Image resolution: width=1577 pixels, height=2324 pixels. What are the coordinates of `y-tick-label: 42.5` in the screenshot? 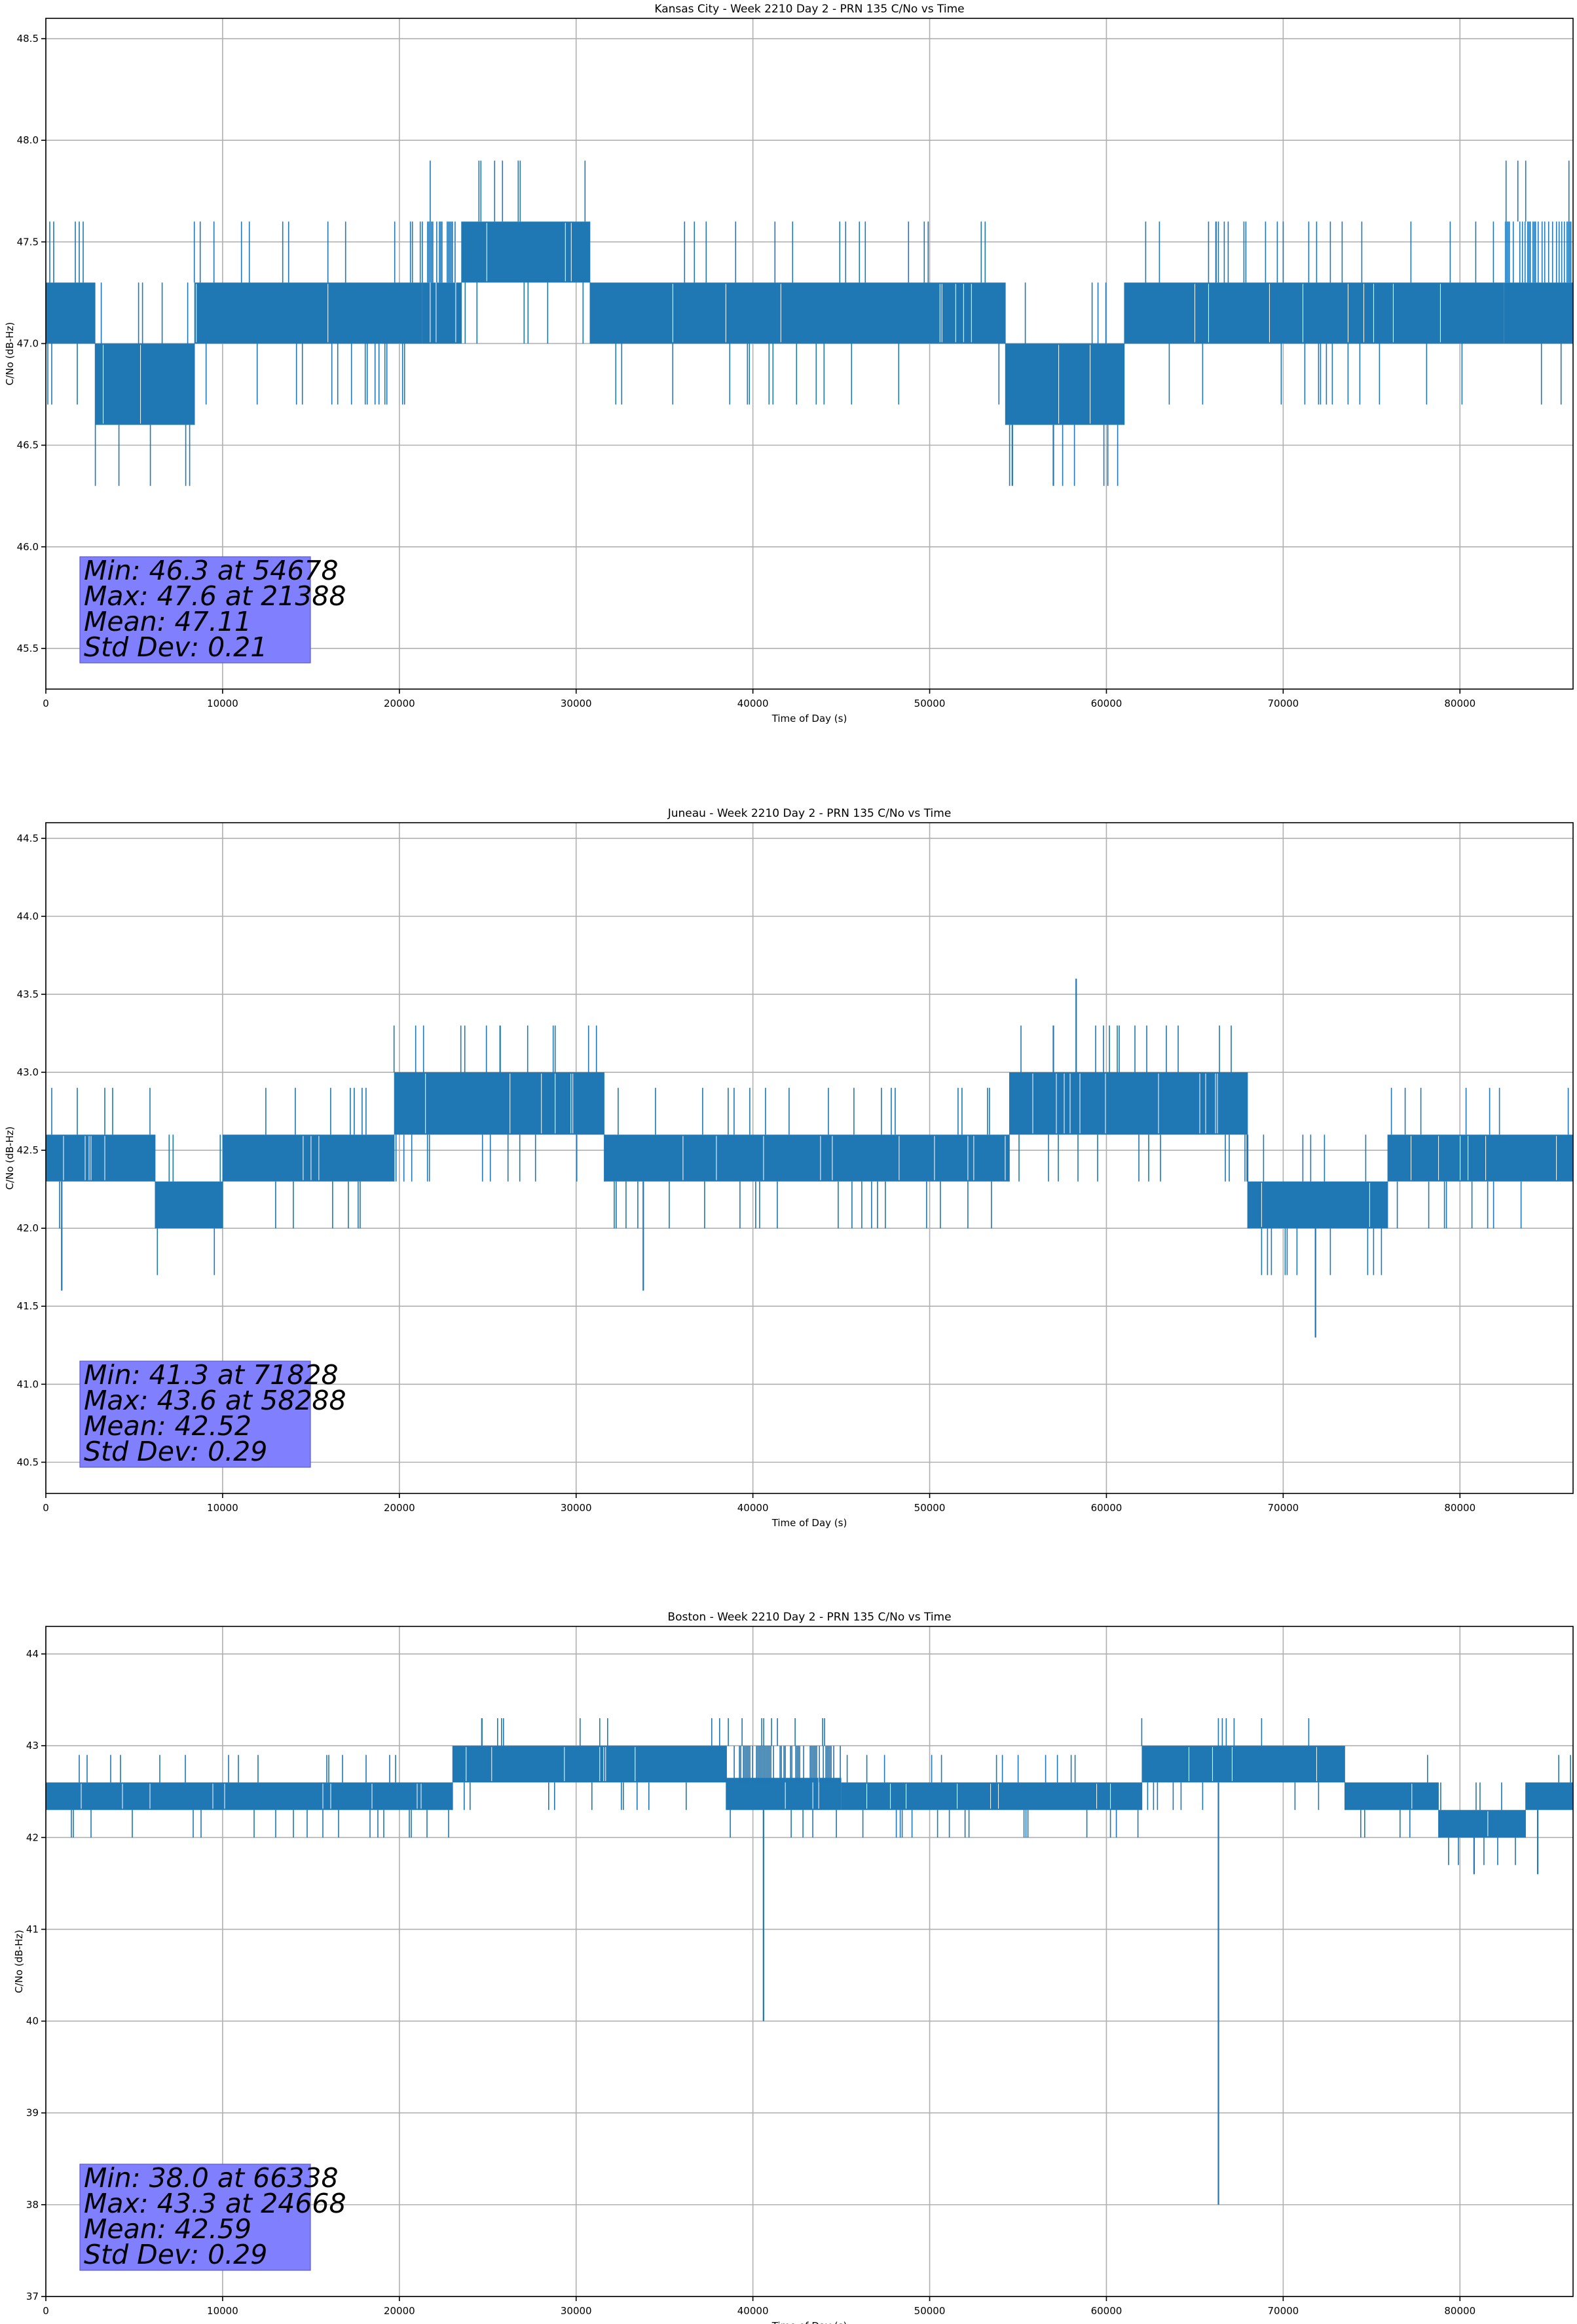 It's located at (28, 1150).